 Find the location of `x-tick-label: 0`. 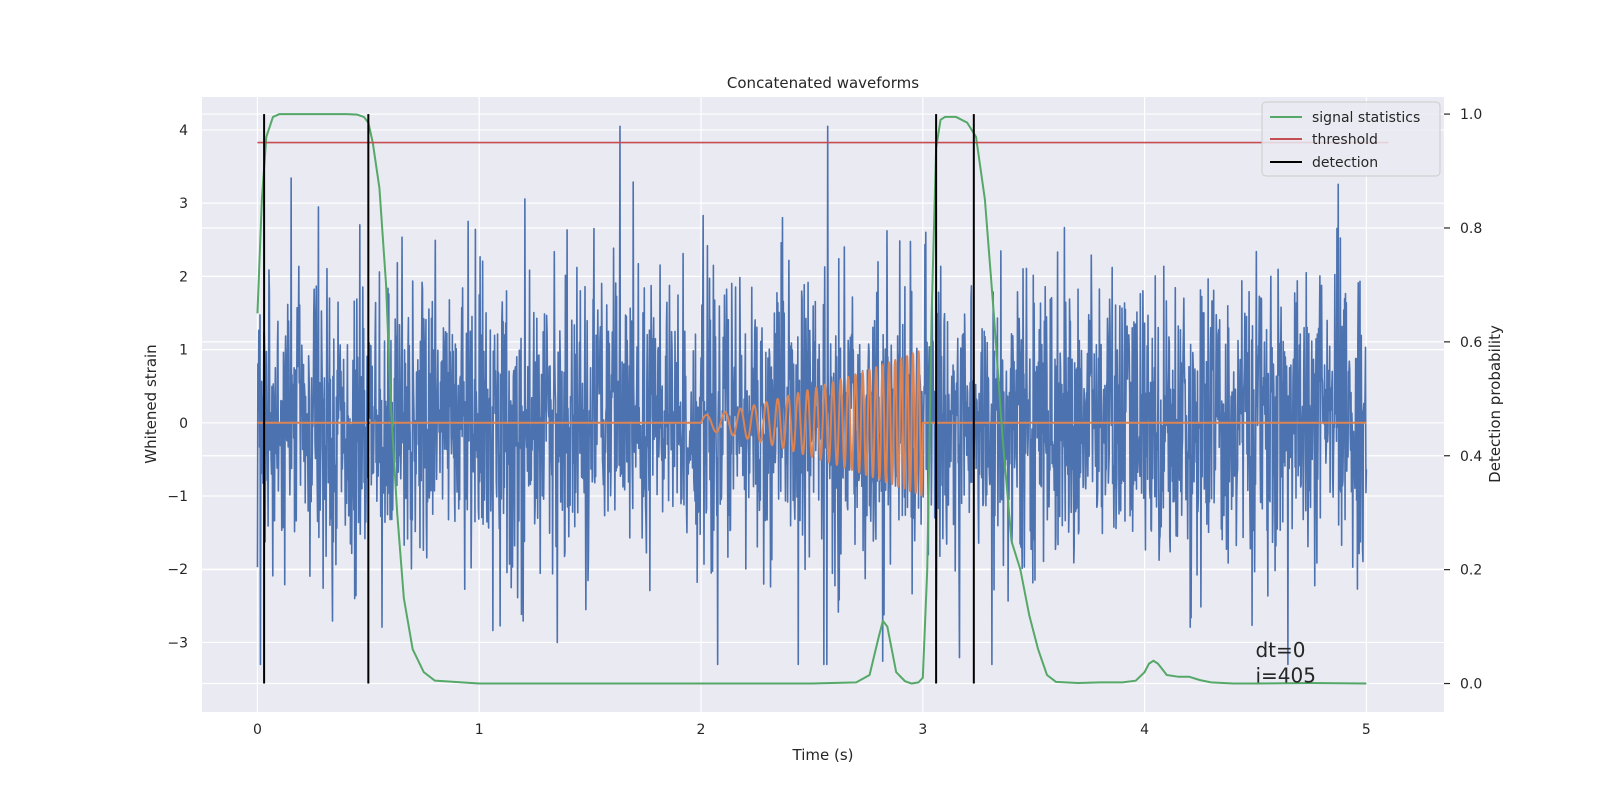

x-tick-label: 0 is located at coordinates (257, 730).